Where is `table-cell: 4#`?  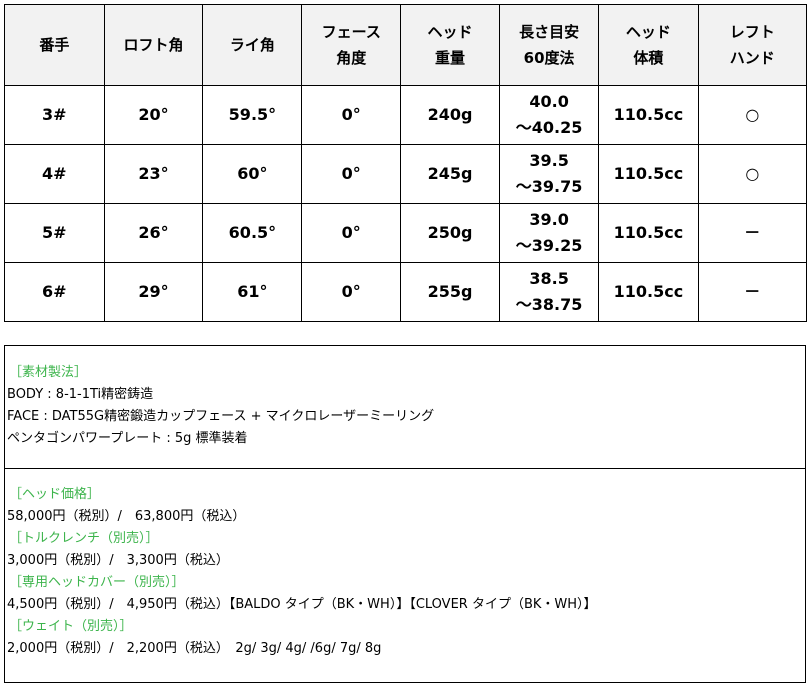 table-cell: 4# is located at coordinates (54, 174).